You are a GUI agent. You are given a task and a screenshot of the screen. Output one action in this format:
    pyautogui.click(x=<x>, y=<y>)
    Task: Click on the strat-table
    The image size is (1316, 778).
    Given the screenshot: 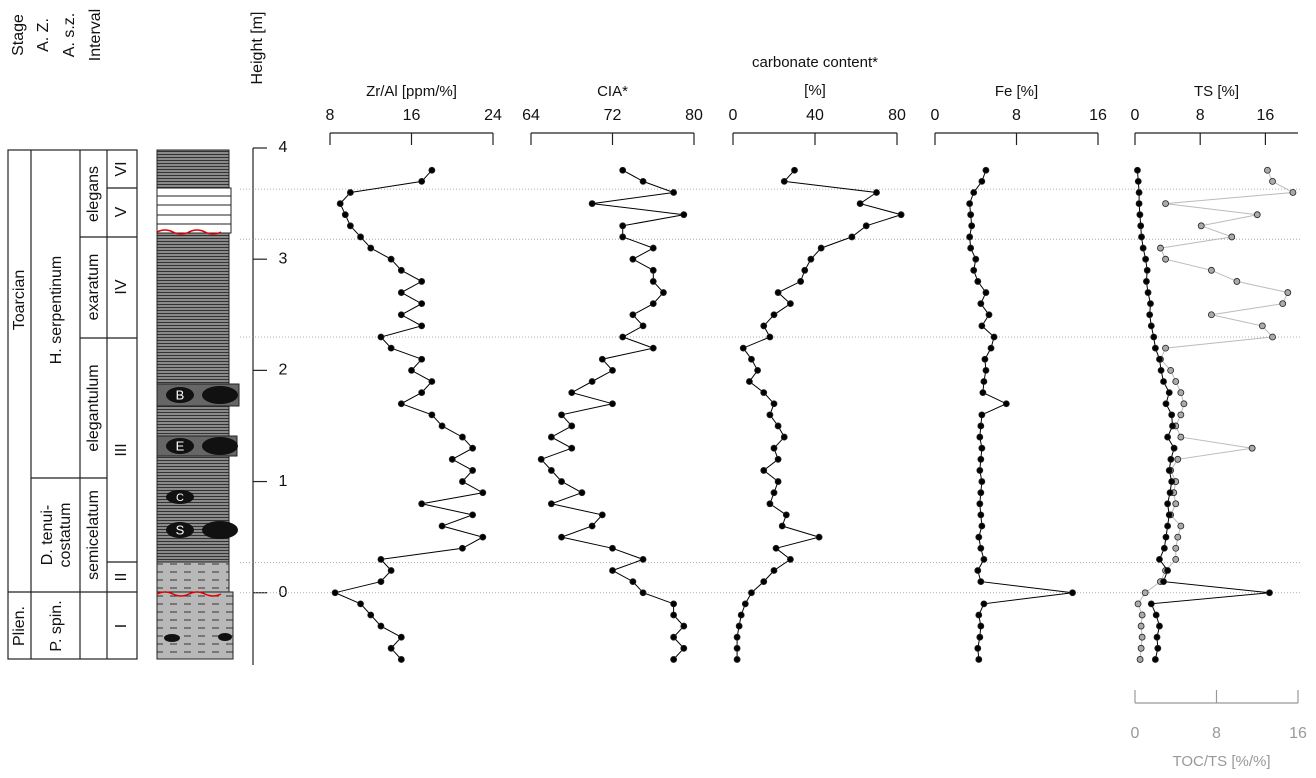 What is the action you would take?
    pyautogui.click(x=72, y=404)
    